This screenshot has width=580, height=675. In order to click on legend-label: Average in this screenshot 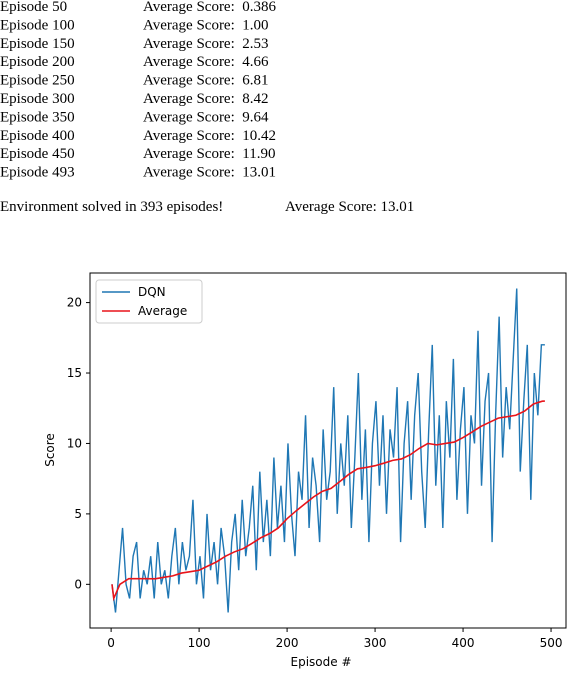, I will do `click(162, 311)`.